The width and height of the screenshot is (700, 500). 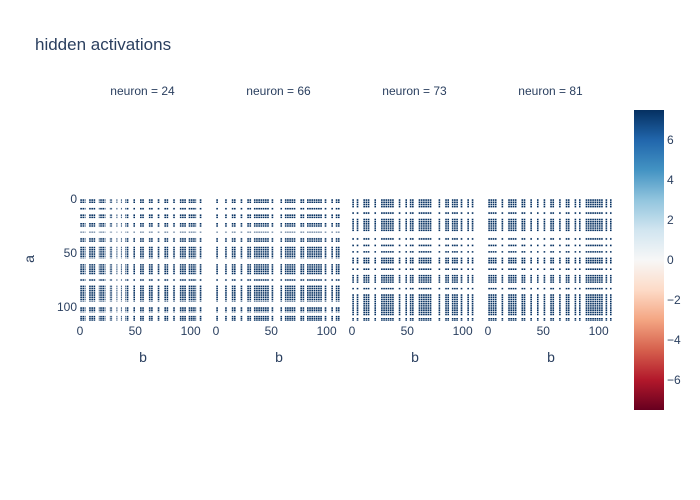 I want to click on y-tick-label: 50, so click(x=71, y=253).